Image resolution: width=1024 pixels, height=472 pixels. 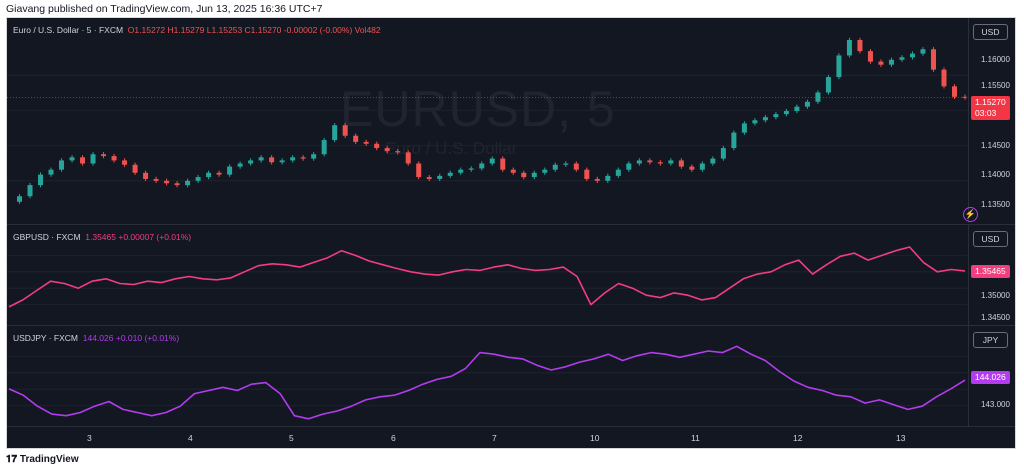 What do you see at coordinates (595, 438) in the screenshot?
I see `time-axis-label: 10` at bounding box center [595, 438].